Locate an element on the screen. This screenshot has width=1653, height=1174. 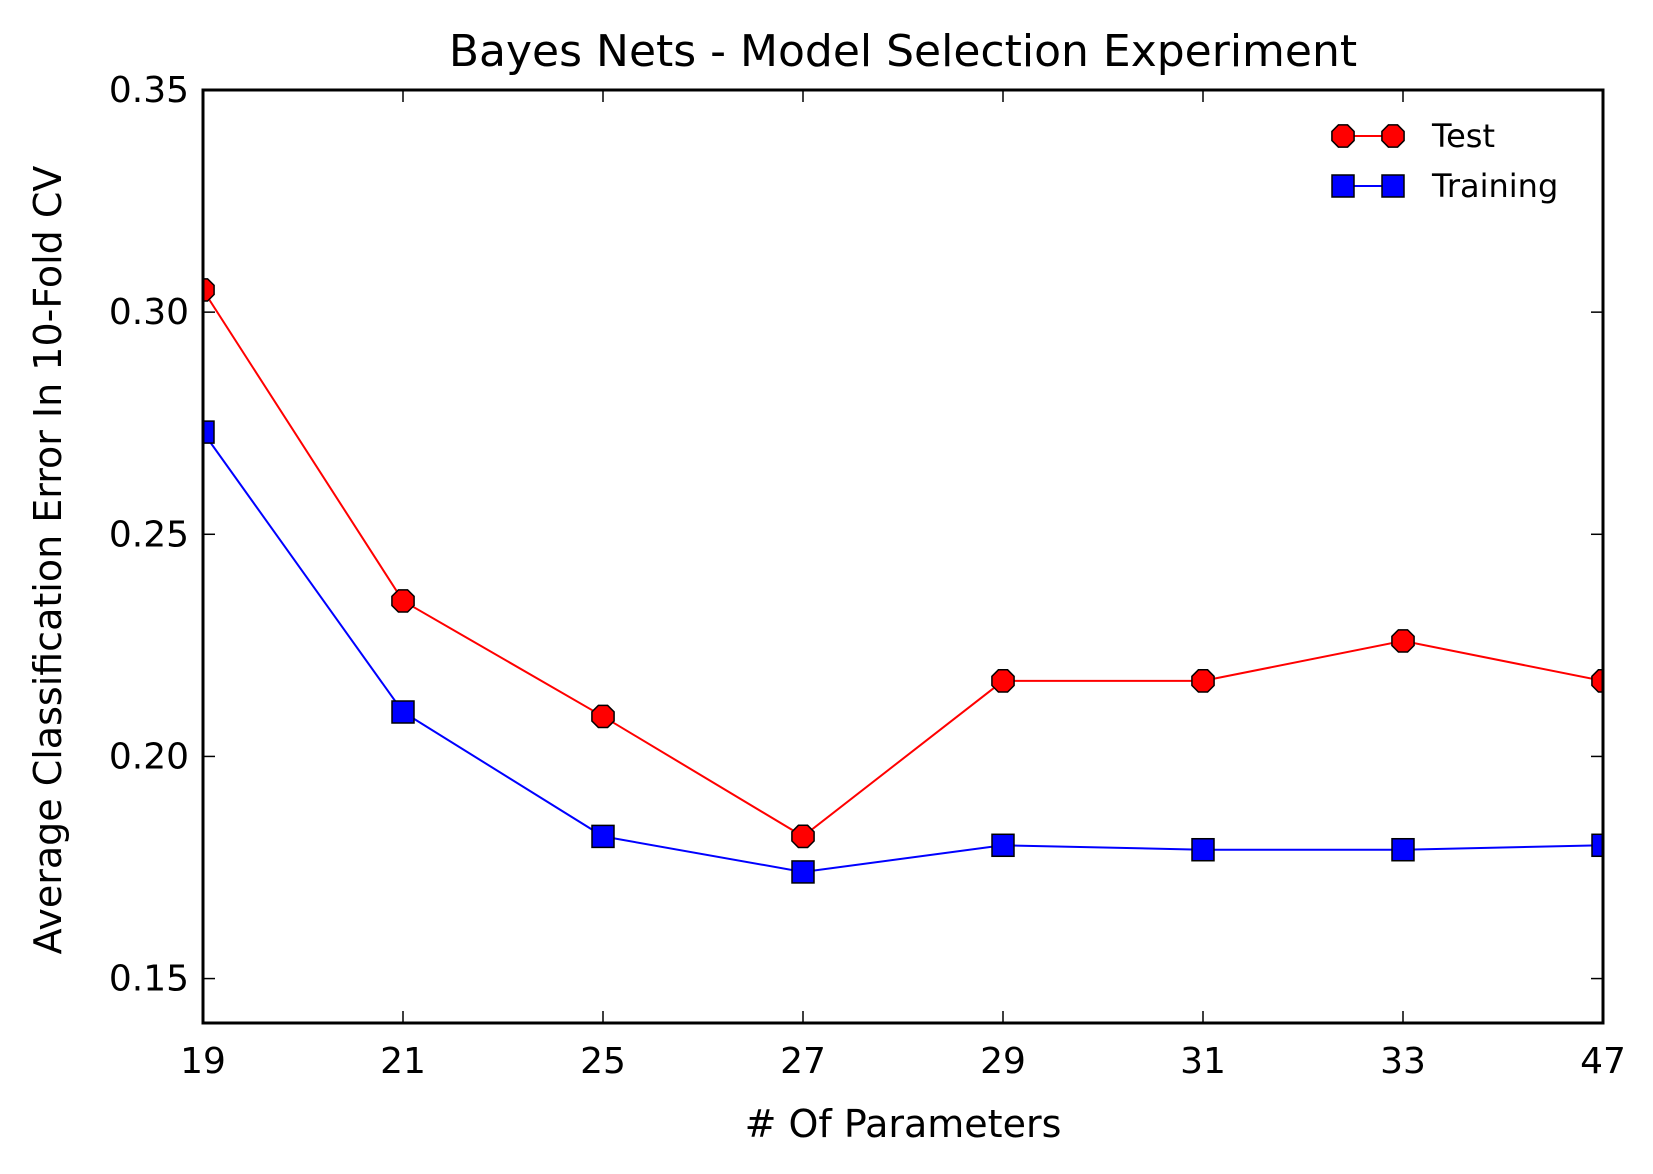
x-tick-label: 33 is located at coordinates (1403, 1061).